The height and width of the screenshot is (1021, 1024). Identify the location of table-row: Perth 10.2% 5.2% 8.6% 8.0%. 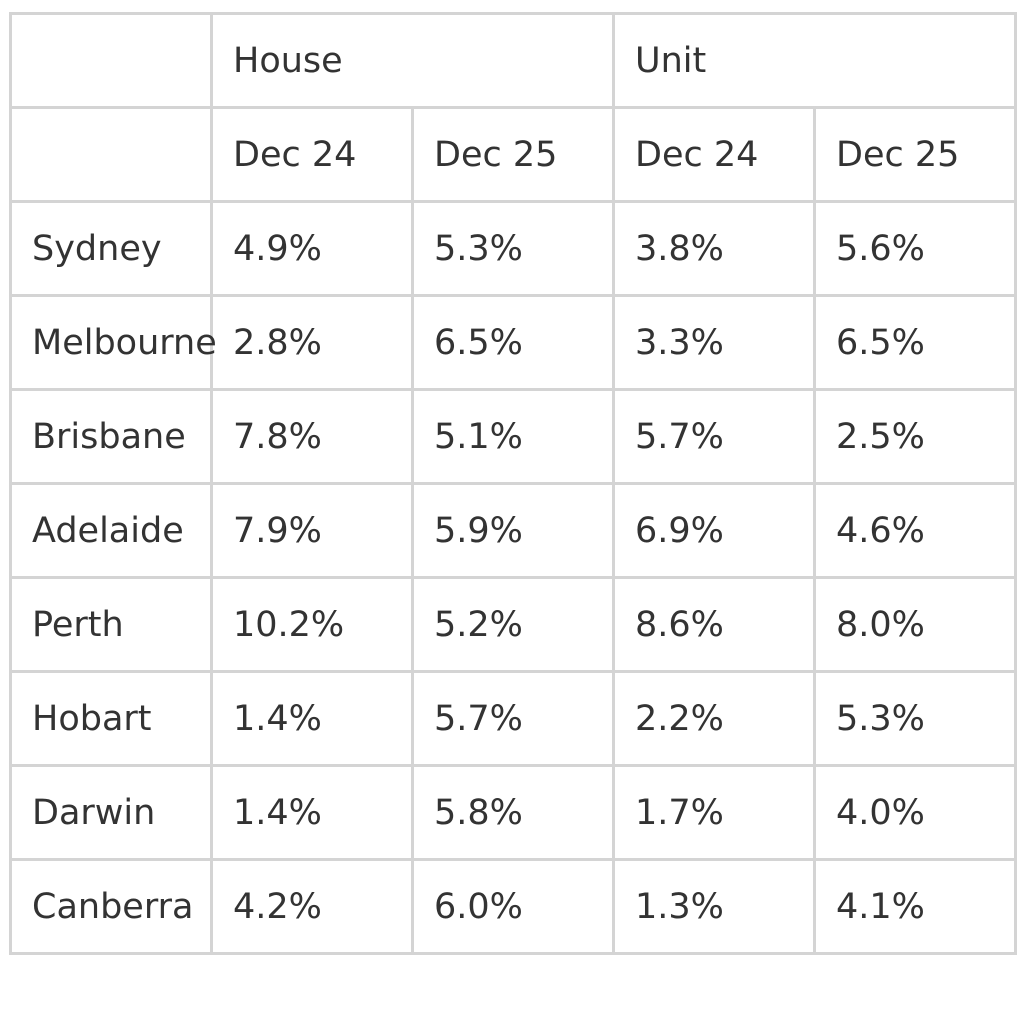
(513, 624).